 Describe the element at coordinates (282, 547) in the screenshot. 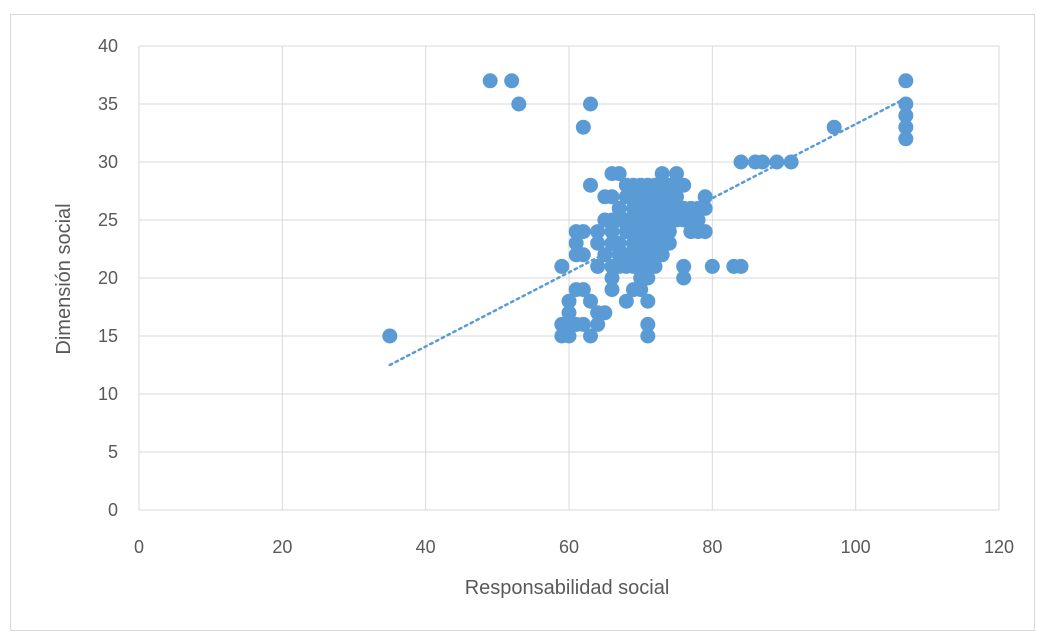

I see `x-tick-label: 20` at that location.